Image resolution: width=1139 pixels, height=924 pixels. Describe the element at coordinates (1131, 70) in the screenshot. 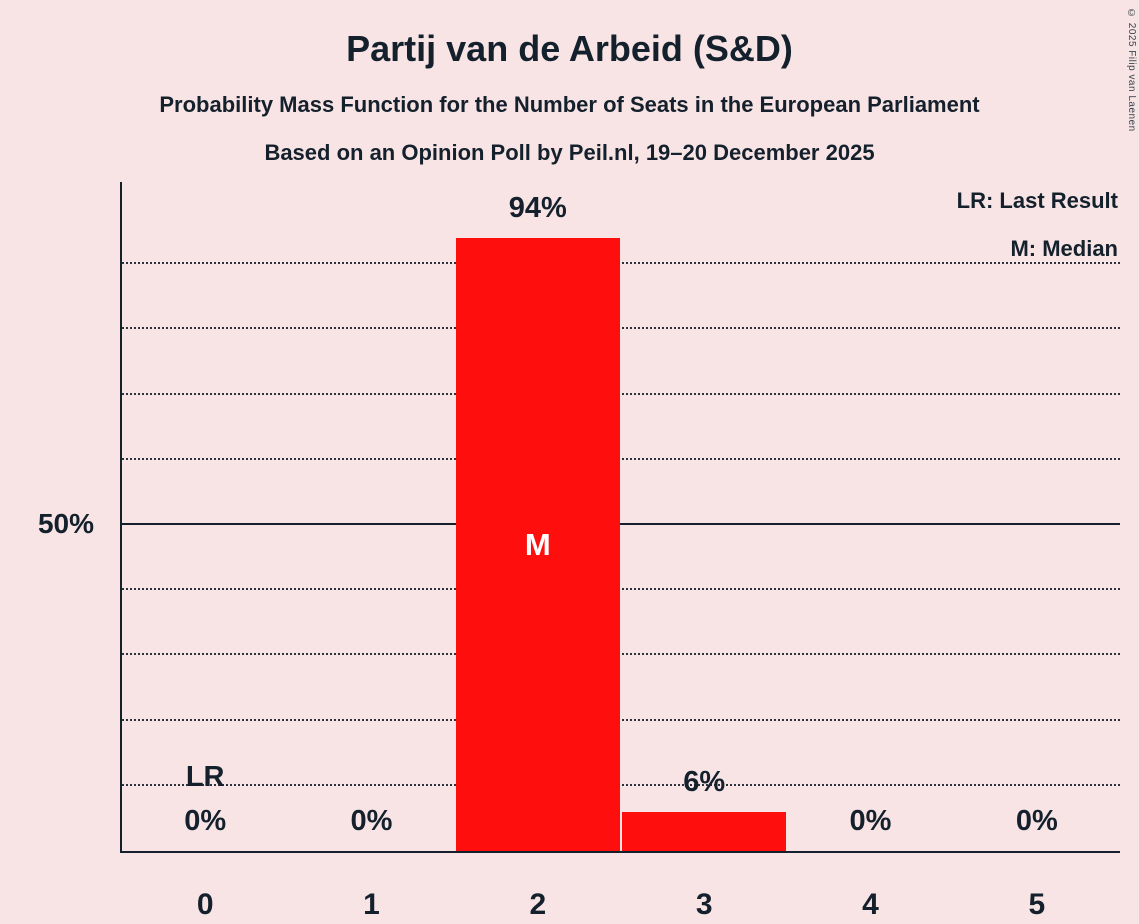

I see `copyright-text: © 2025 Filip van Laenen` at that location.